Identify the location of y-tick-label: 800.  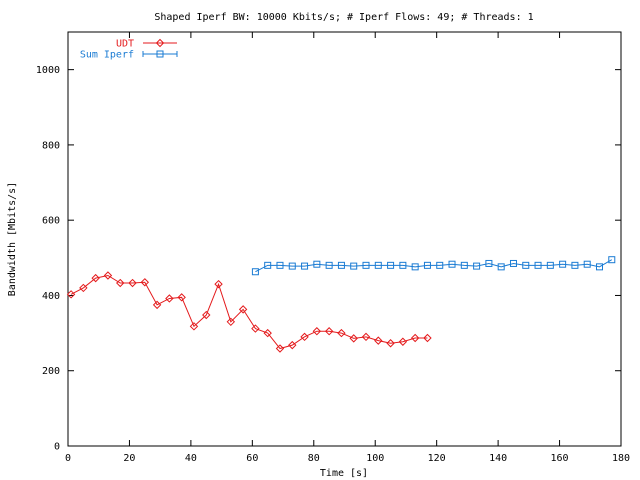
(51, 145).